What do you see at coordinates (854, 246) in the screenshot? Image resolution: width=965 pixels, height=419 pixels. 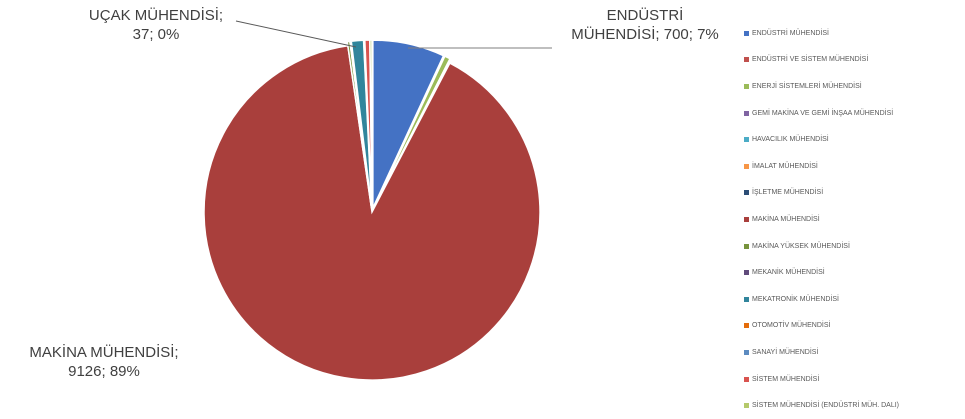 I see `legend-item-makina-yuksek-muhendisi: MAKİNA YÜKSEK MÜHENDİSİ` at bounding box center [854, 246].